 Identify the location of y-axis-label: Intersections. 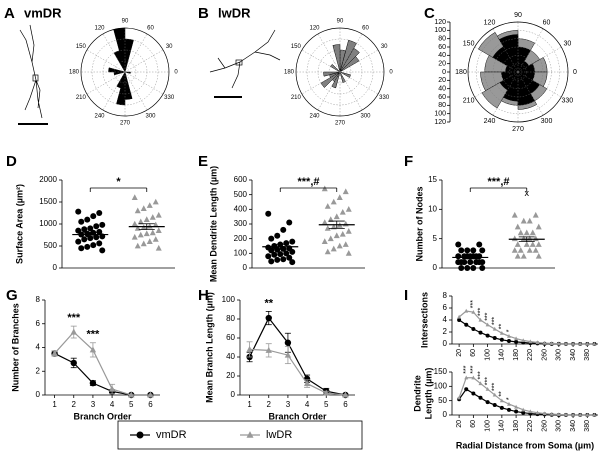
(424, 320).